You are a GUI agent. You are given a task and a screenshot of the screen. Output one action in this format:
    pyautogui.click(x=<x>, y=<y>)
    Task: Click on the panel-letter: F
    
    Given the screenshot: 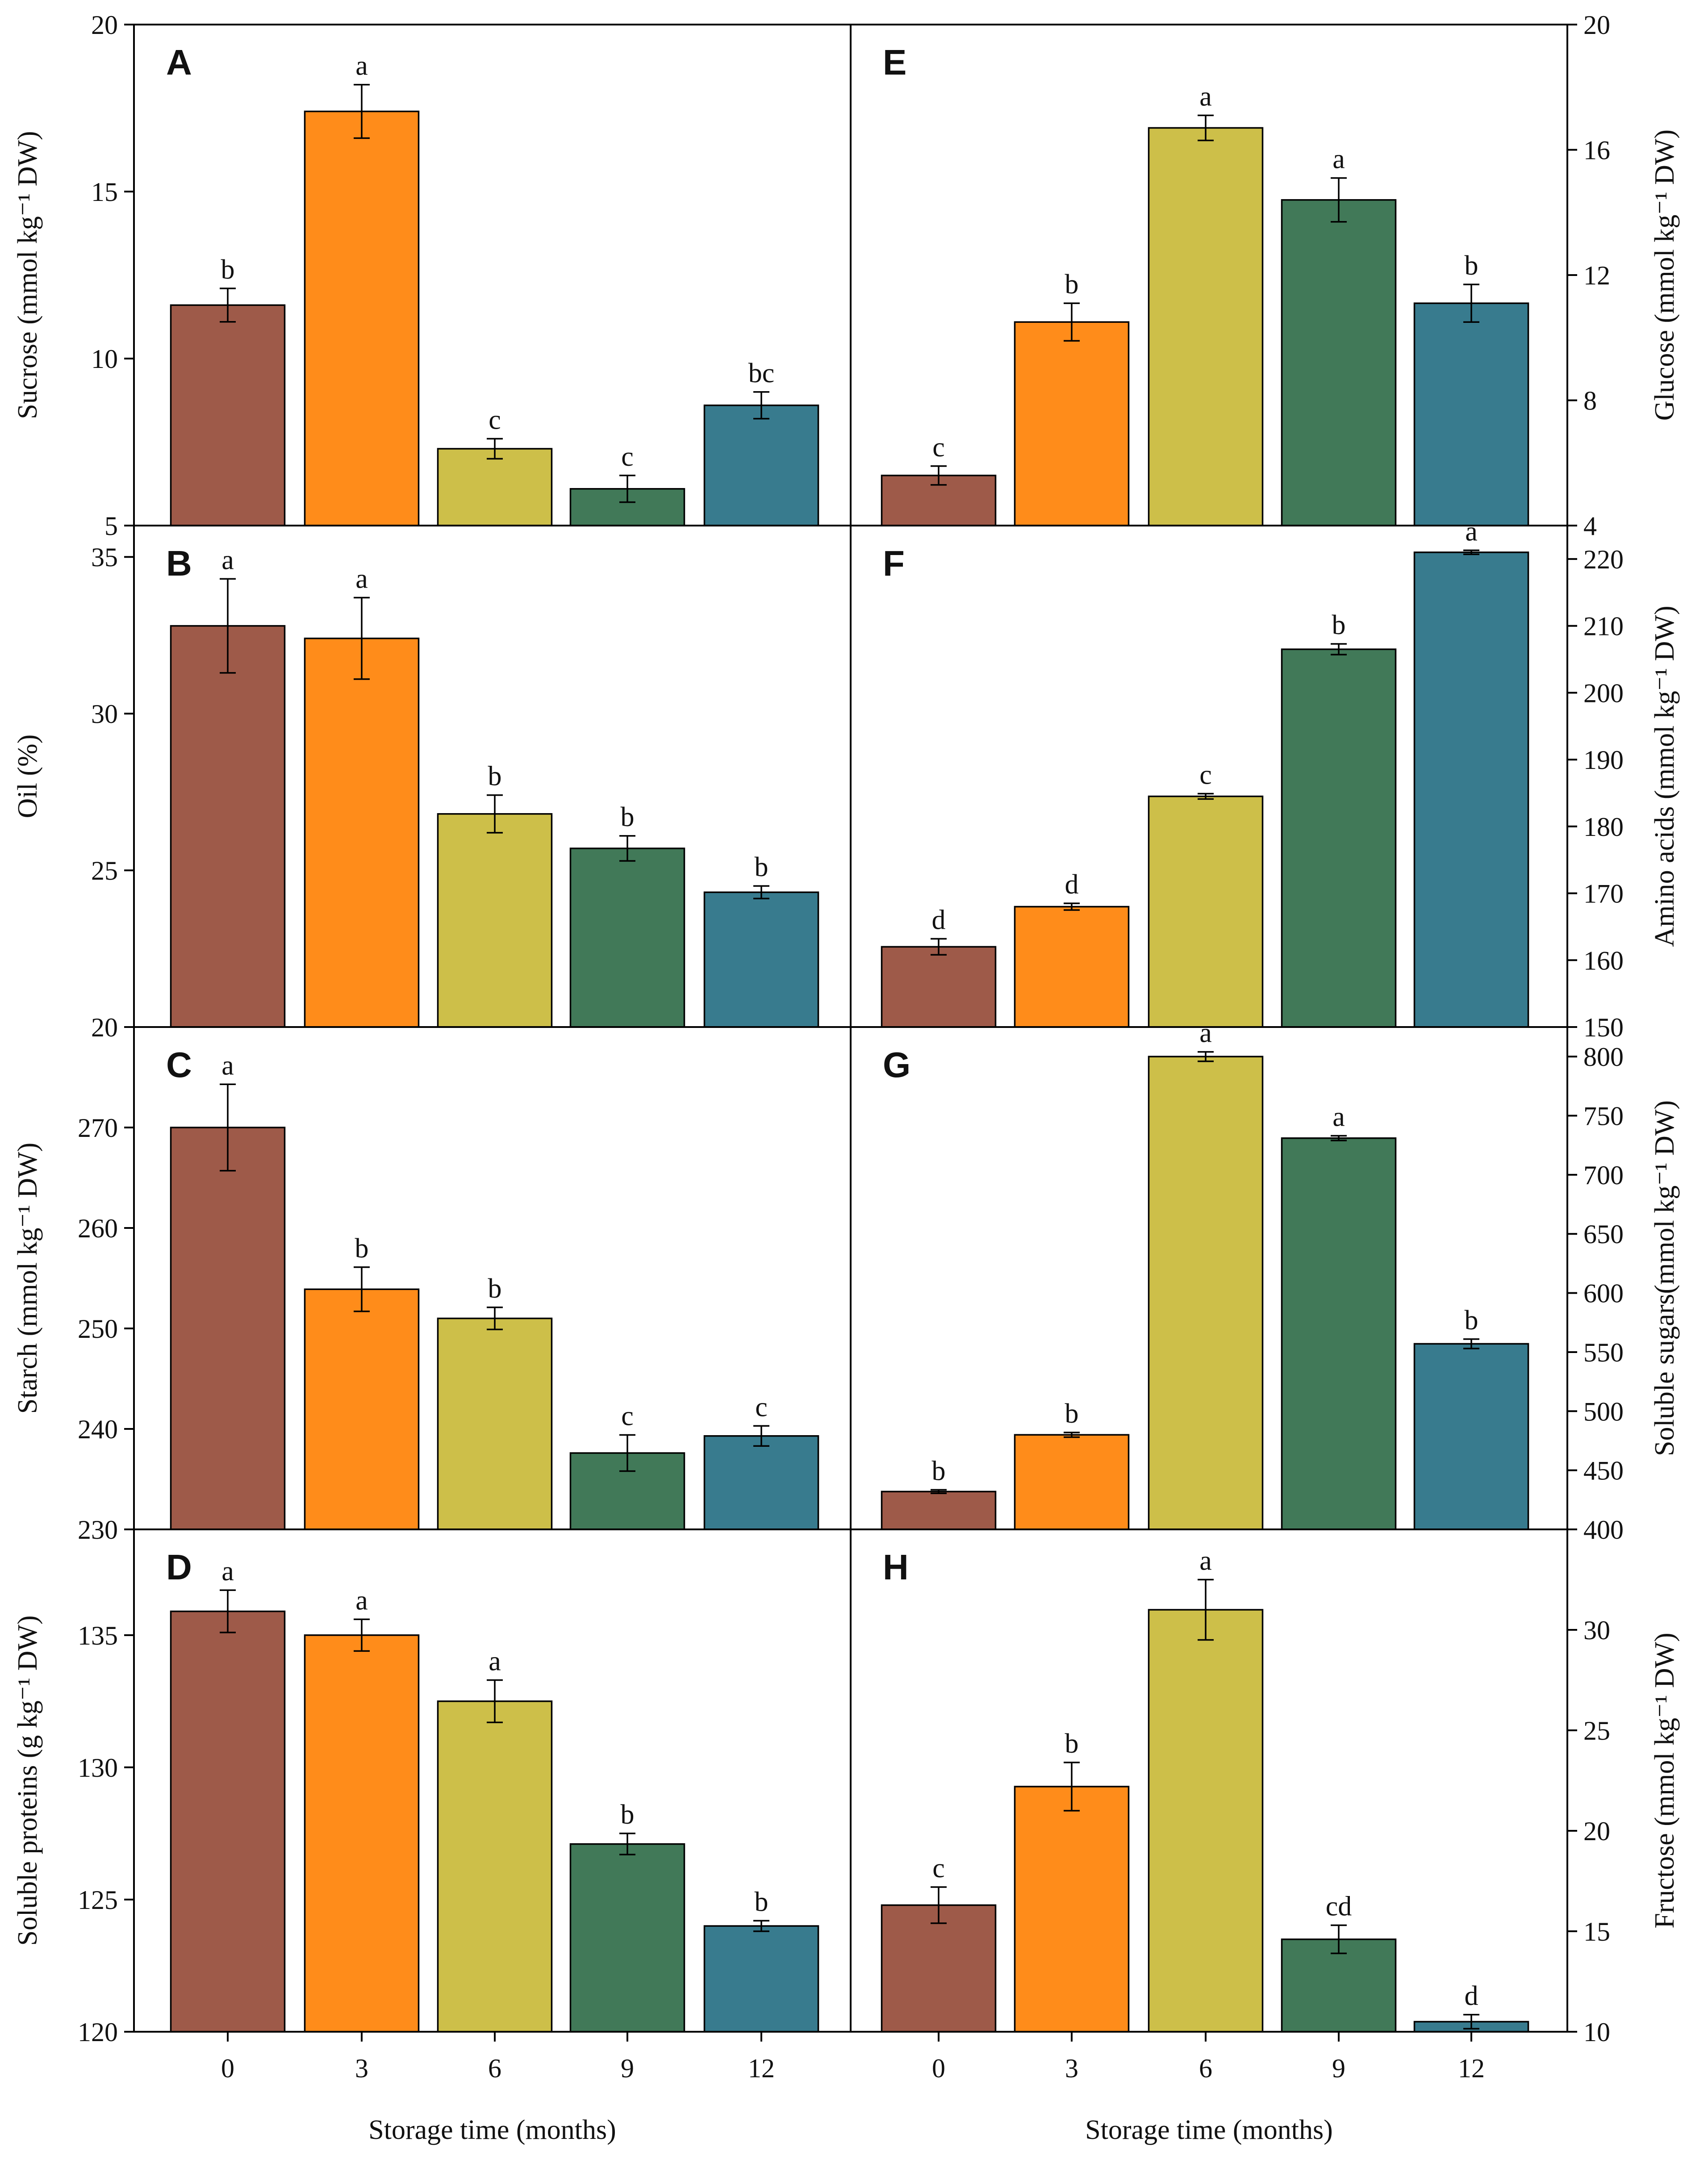 What is the action you would take?
    pyautogui.click(x=894, y=563)
    